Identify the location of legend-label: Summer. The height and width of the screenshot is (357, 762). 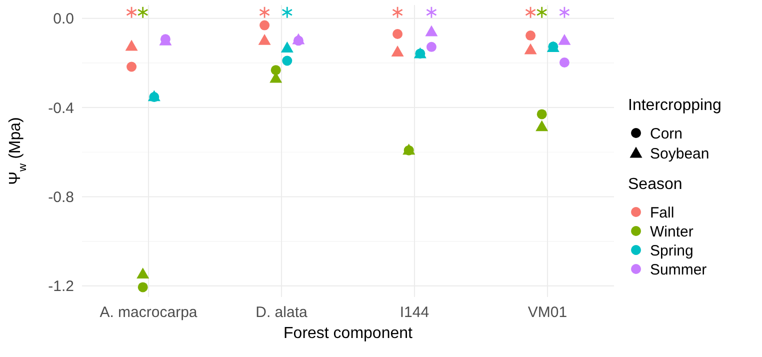
(678, 269).